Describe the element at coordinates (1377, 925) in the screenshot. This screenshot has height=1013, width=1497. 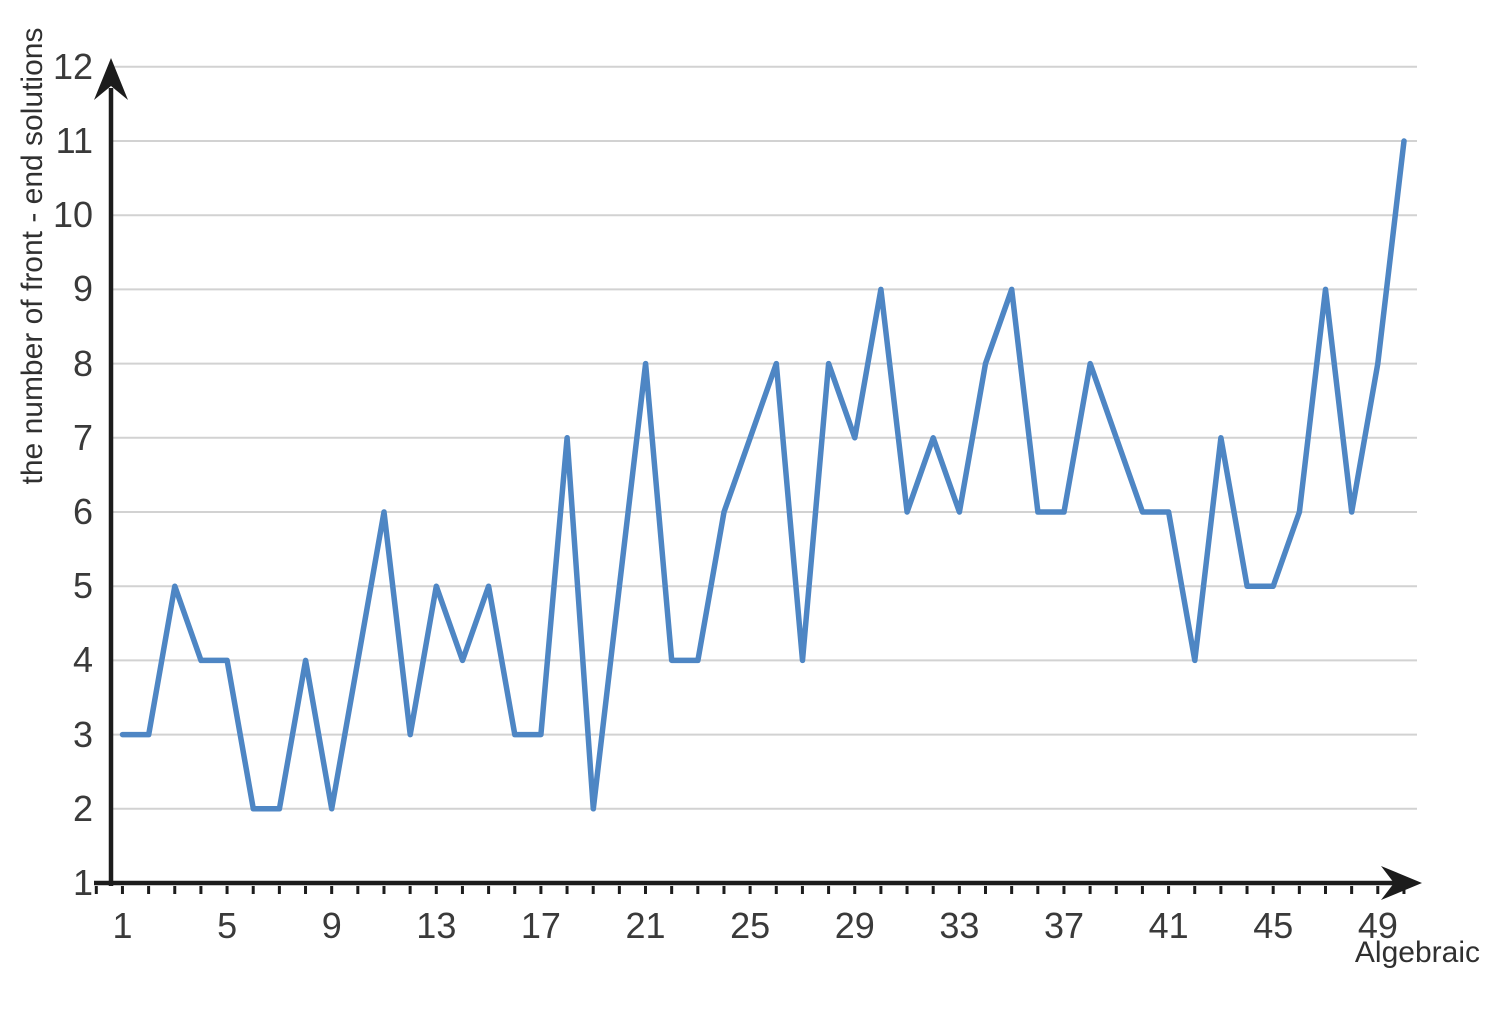
I see `x-tick-label: 49` at that location.